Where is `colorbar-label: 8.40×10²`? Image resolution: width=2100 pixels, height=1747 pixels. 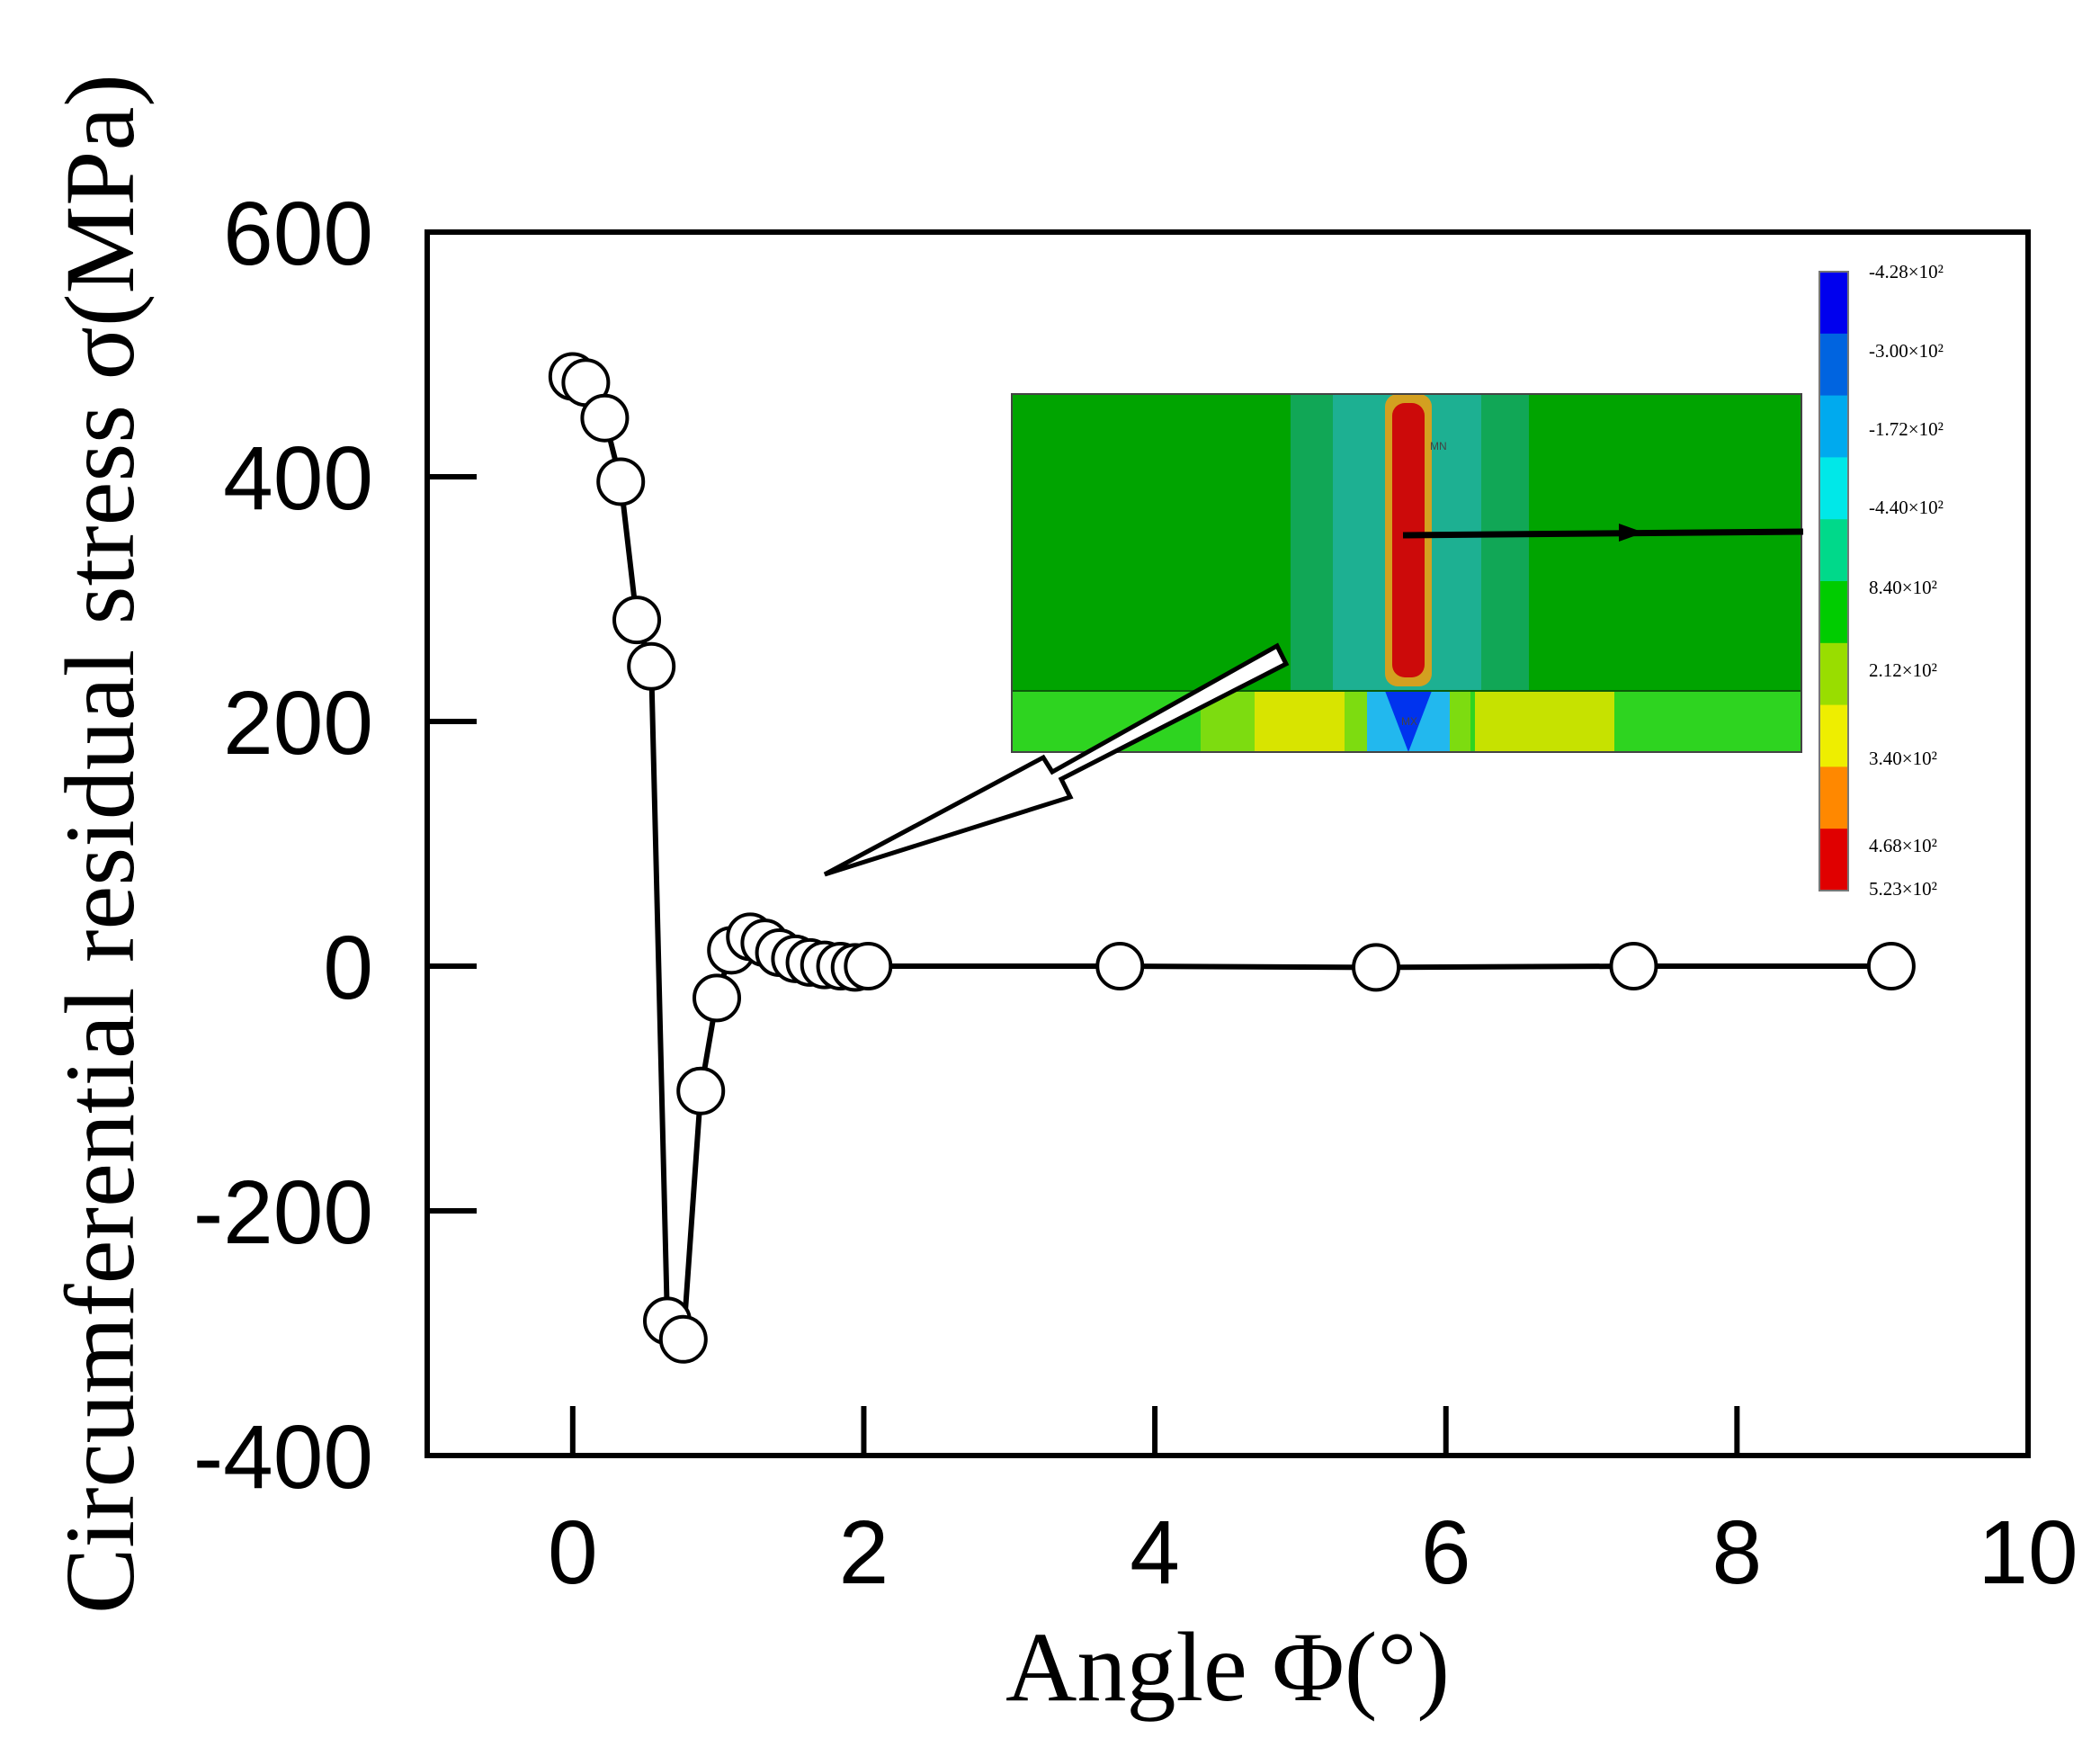
colorbar-label: 8.40×10² is located at coordinates (1903, 587).